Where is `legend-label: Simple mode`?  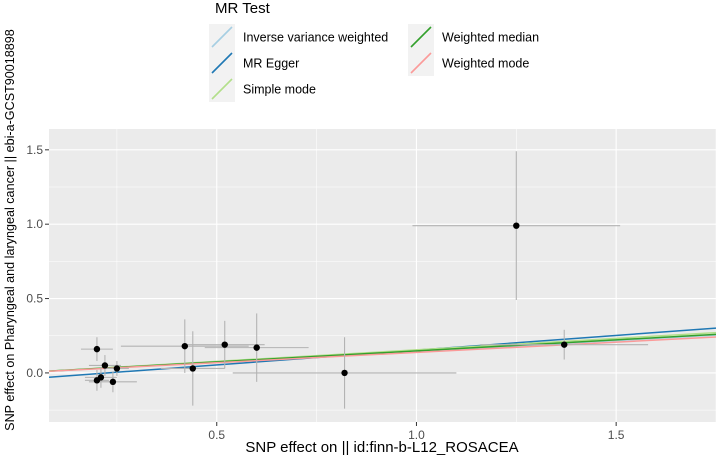
legend-label: Simple mode is located at coordinates (279, 90).